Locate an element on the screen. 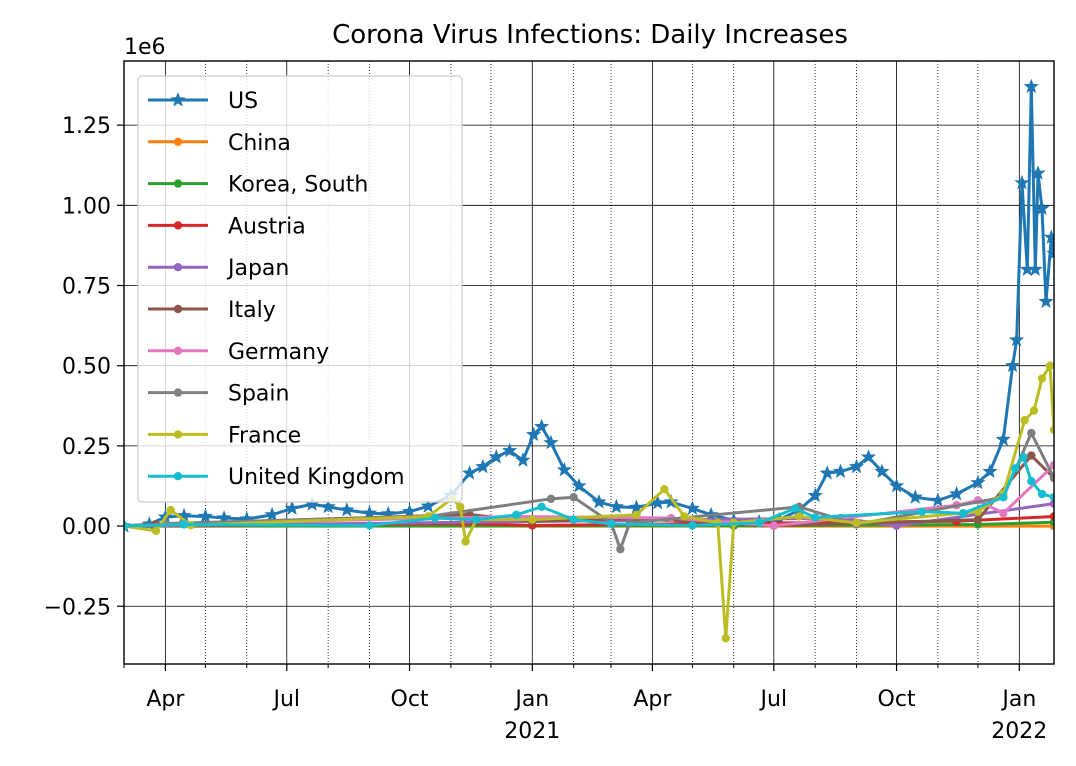 The width and height of the screenshot is (1076, 766). y-tick-label: 0.50 is located at coordinates (86, 367).